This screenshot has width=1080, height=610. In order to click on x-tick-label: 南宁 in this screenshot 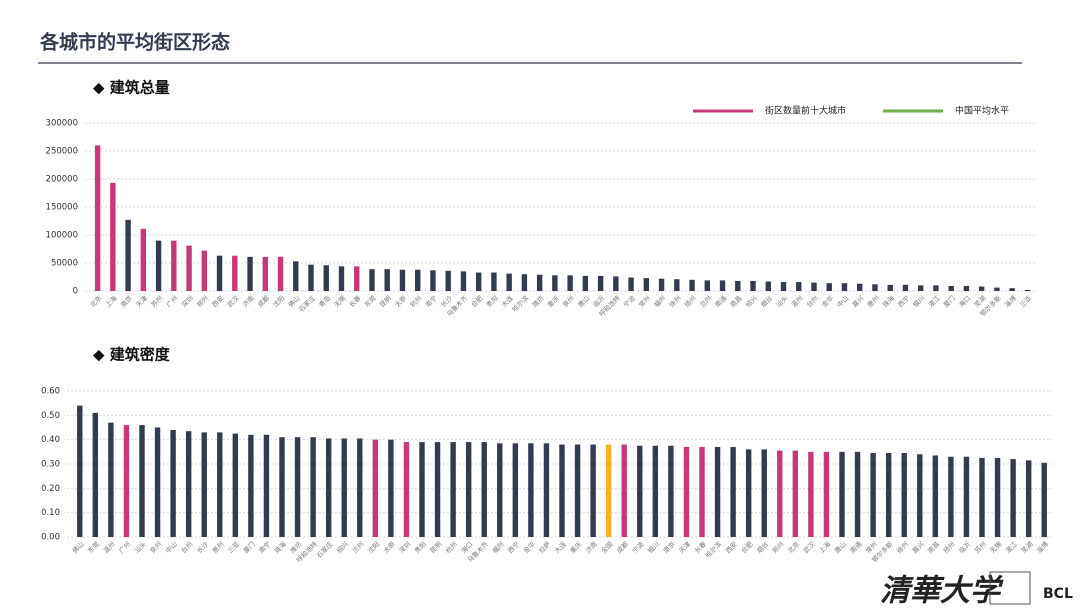, I will do `click(265, 547)`.